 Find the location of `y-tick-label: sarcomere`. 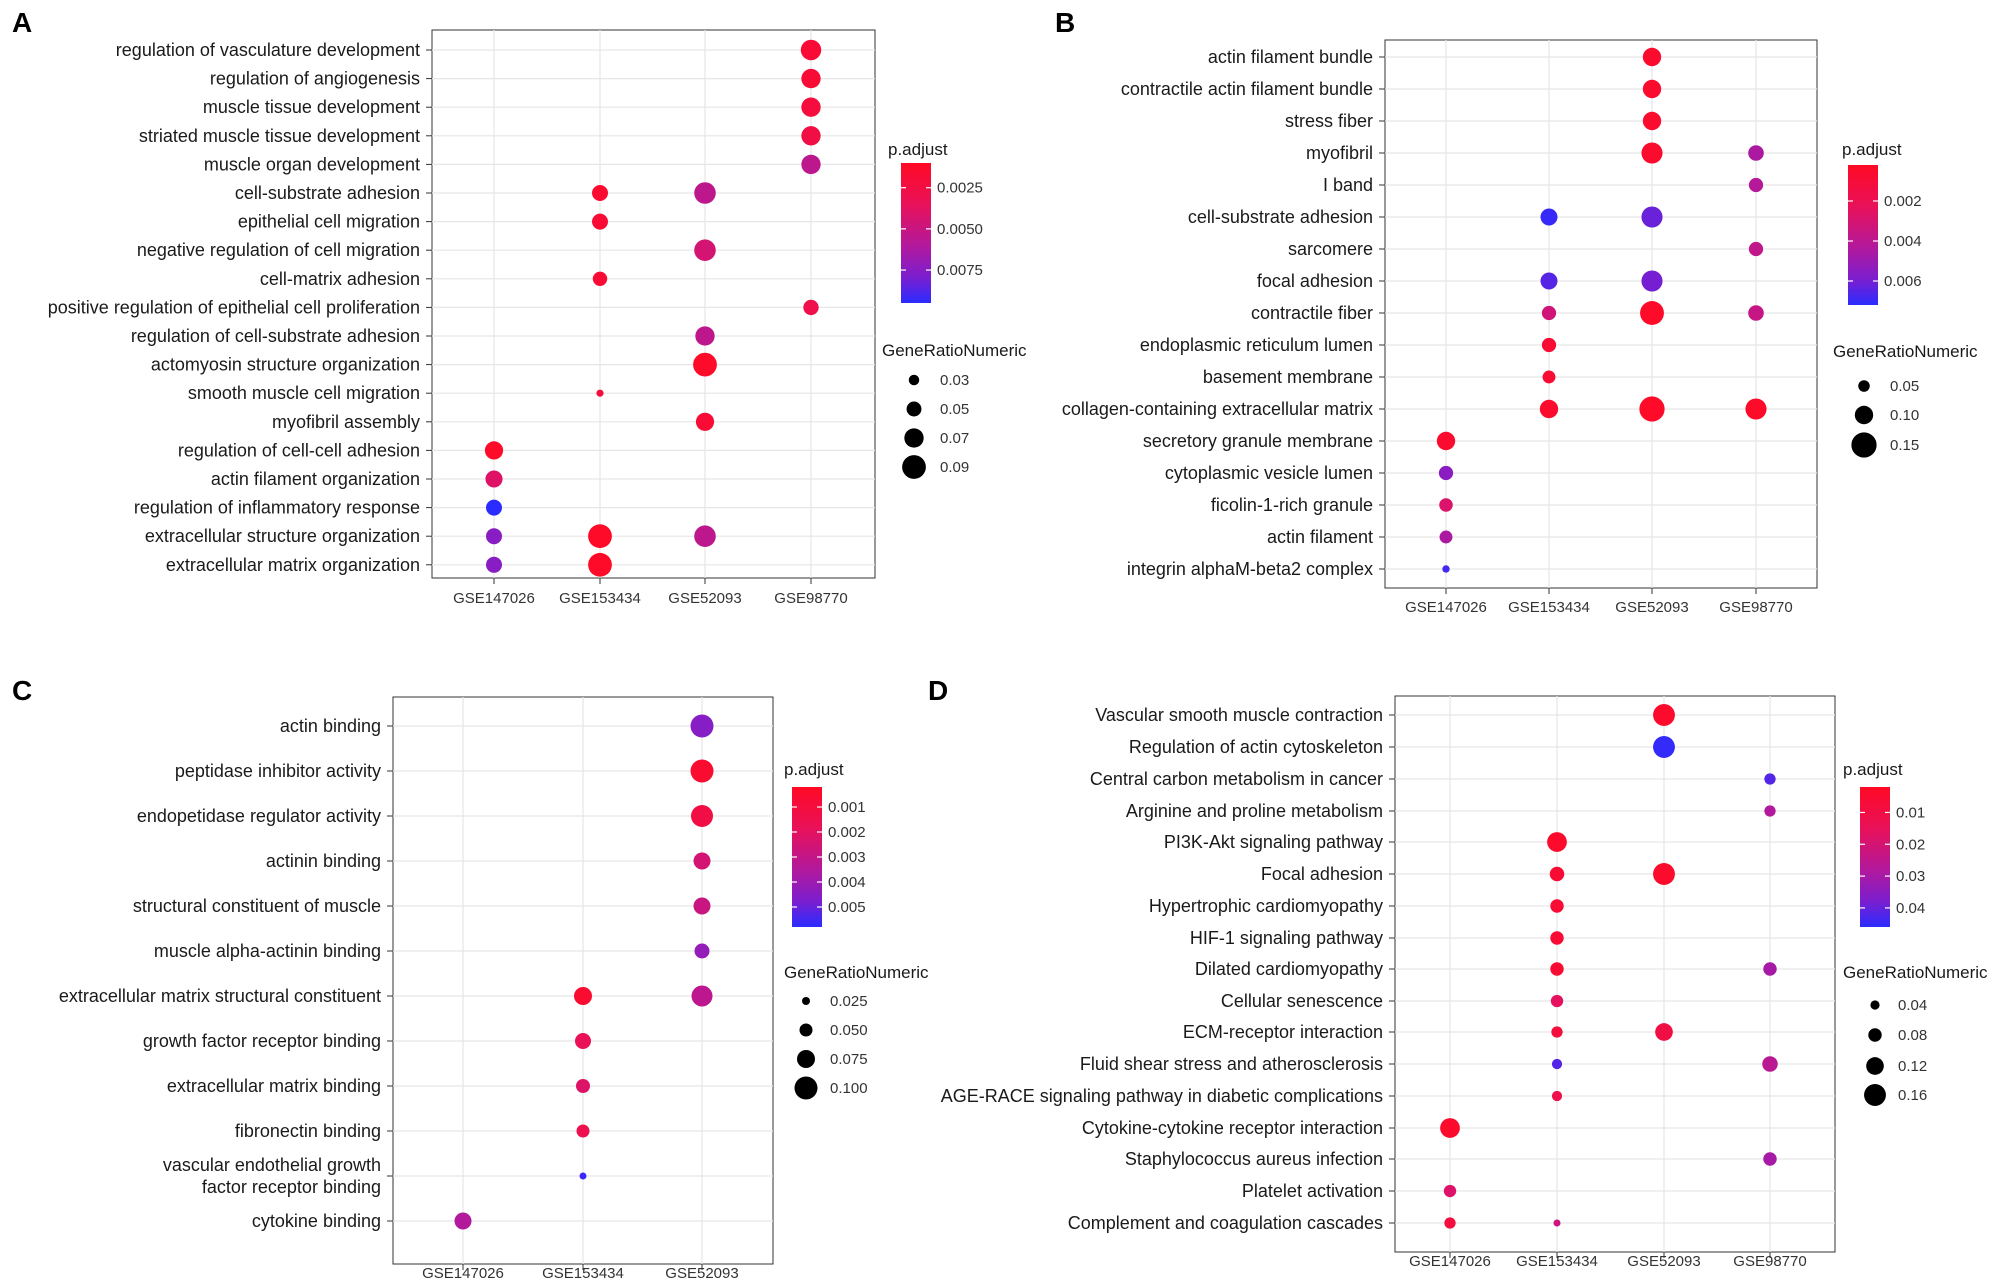

y-tick-label: sarcomere is located at coordinates (1330, 249).